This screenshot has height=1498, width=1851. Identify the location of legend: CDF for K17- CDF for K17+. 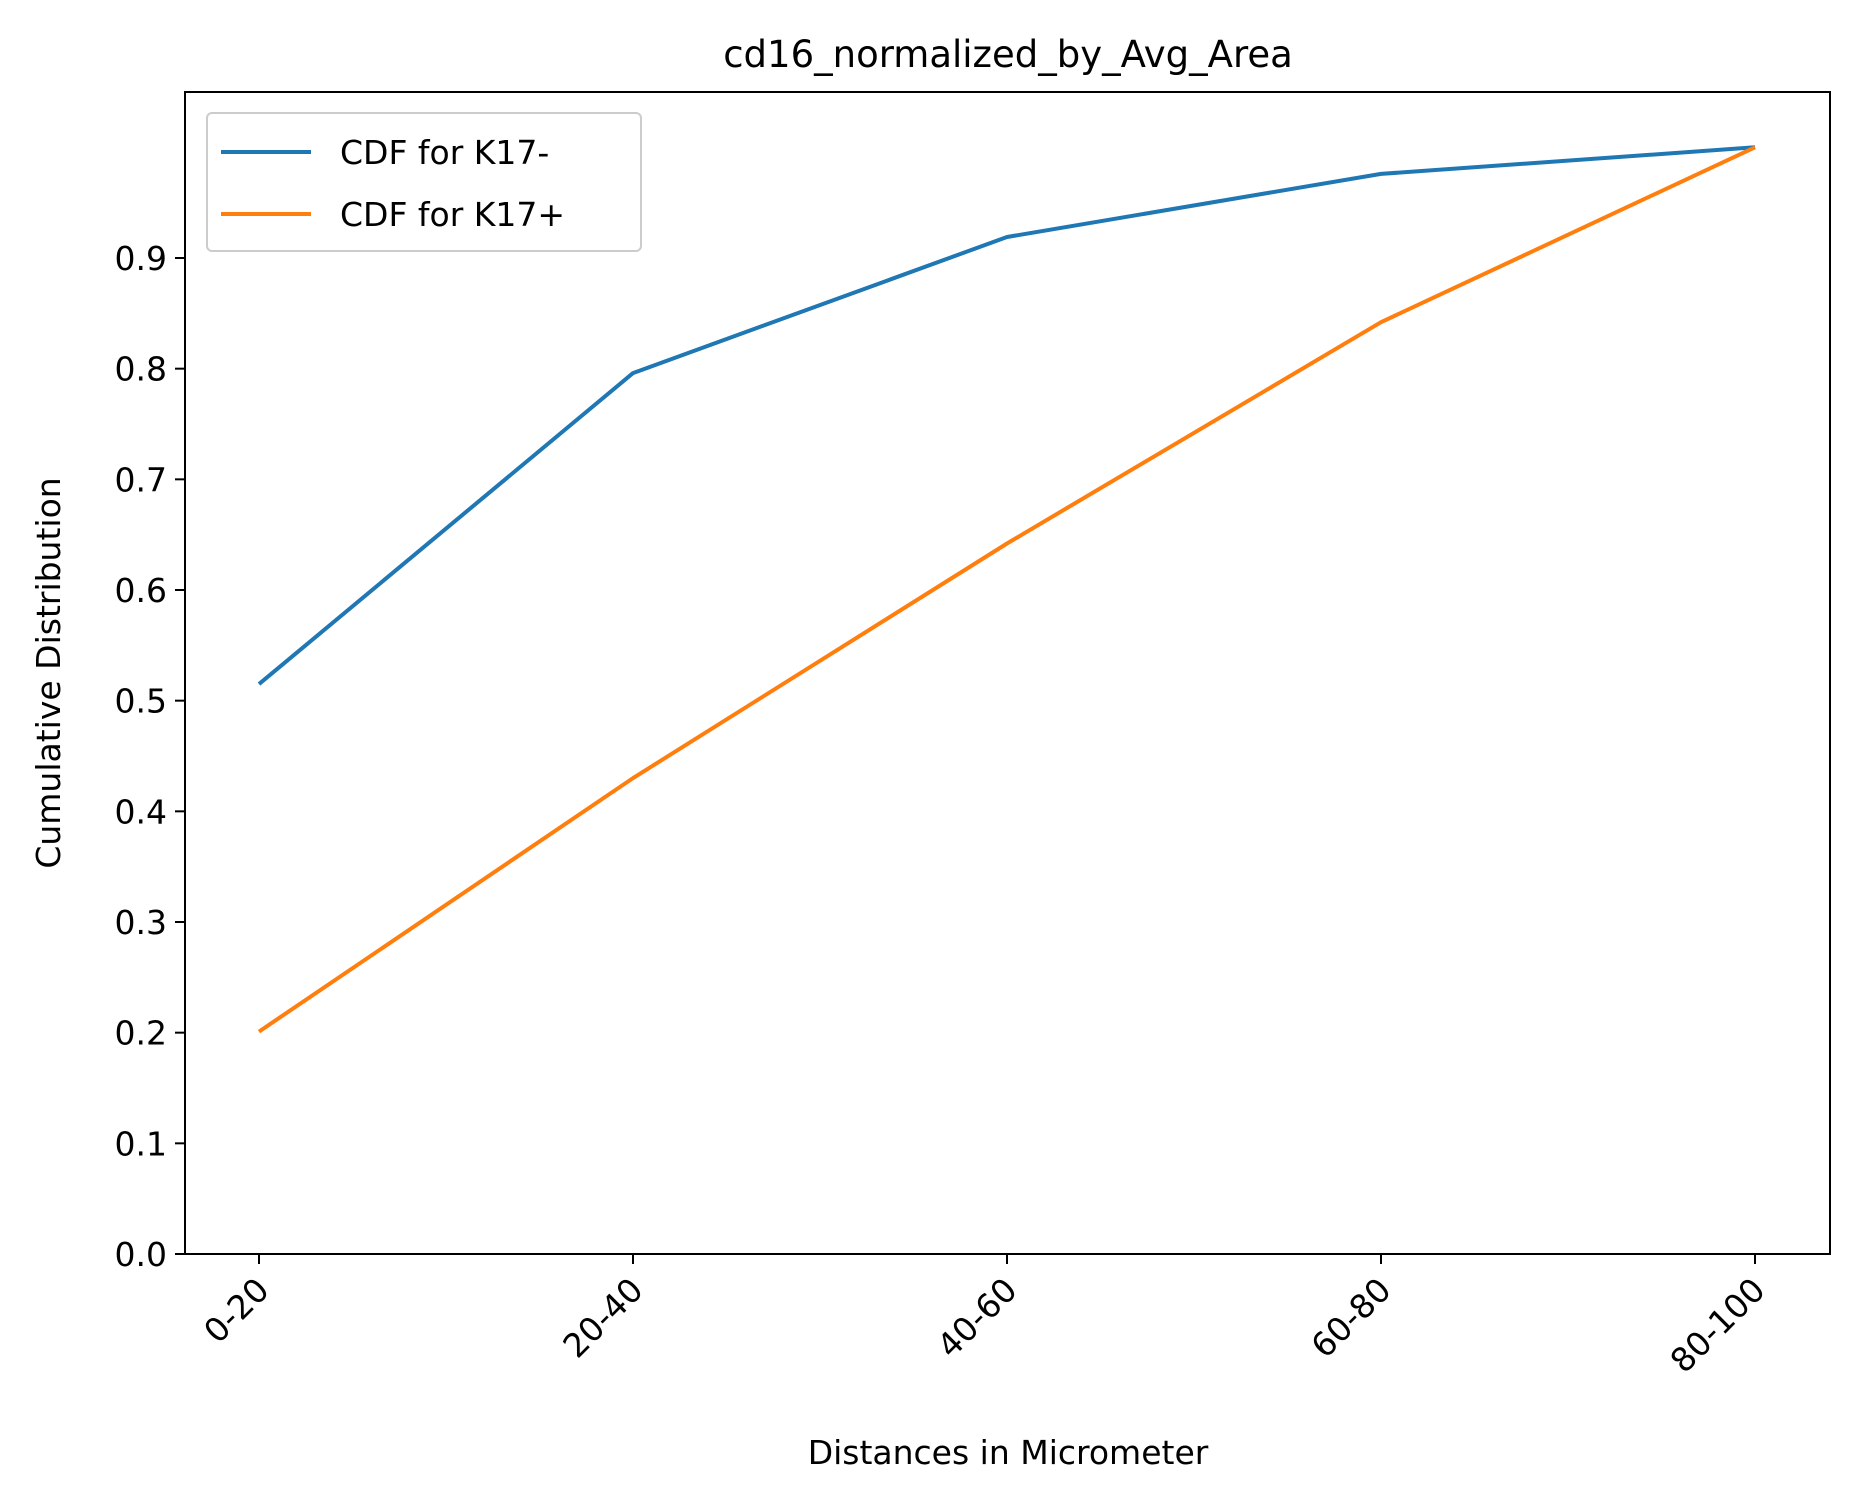
(424, 182).